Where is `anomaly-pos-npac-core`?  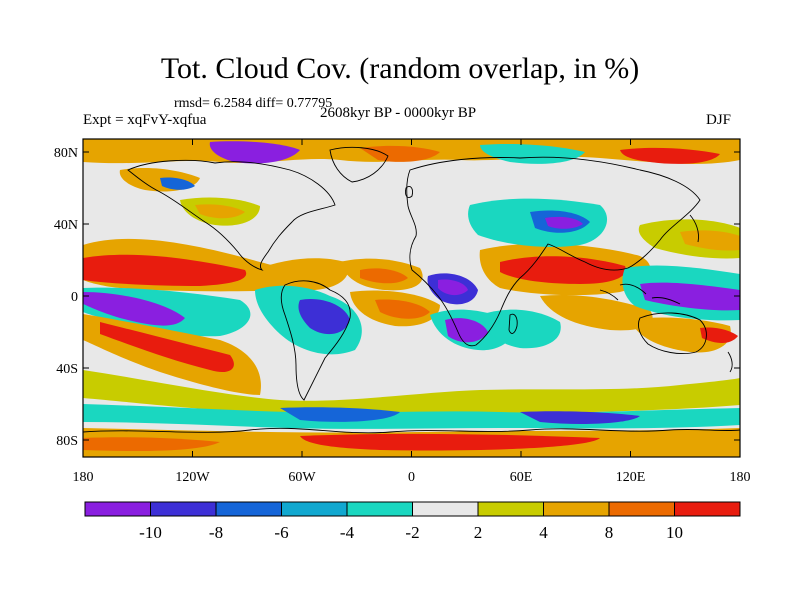
anomaly-pos-npac-core is located at coordinates (165, 270).